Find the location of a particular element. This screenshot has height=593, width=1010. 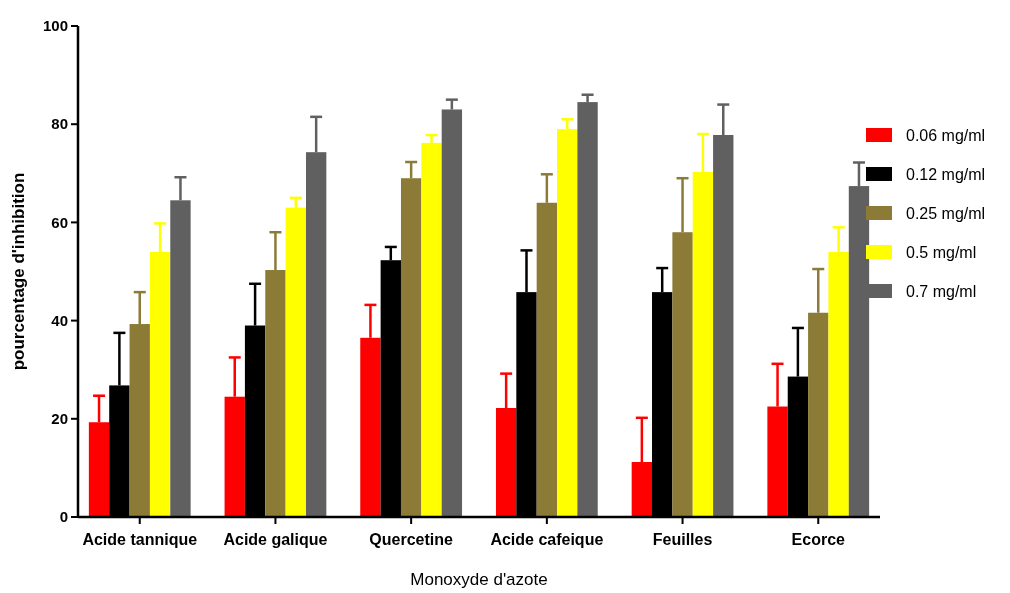

x-tick-label: Quercetine is located at coordinates (411, 539).